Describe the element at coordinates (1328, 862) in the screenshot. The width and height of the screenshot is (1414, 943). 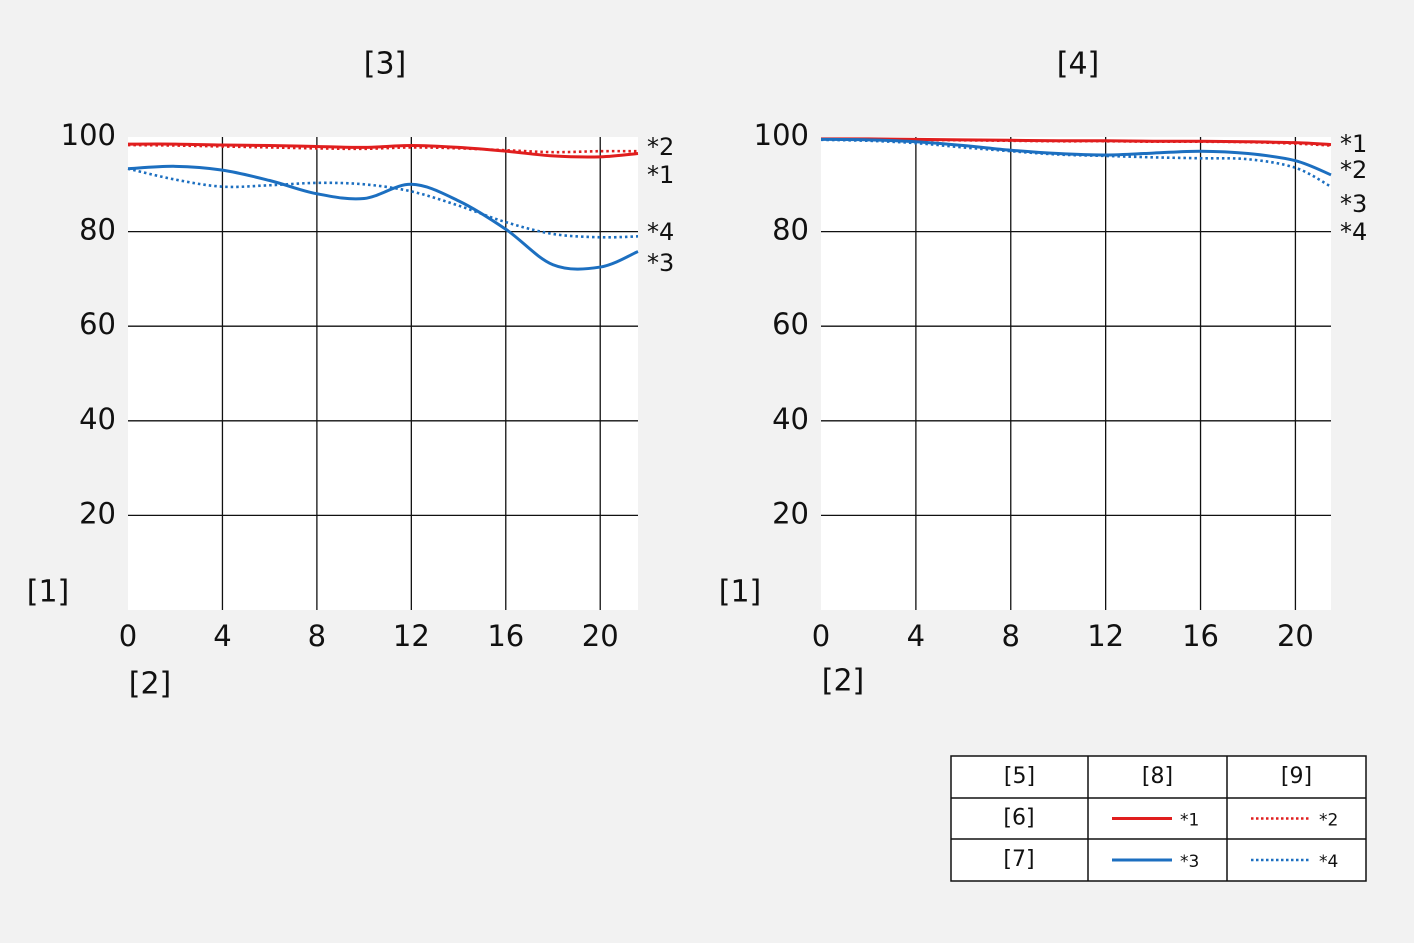
I see `legend-label: *4` at that location.